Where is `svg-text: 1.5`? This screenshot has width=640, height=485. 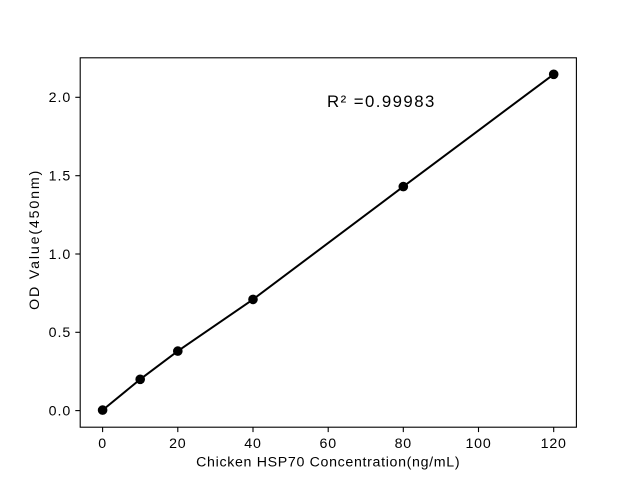
svg-text: 1.5 is located at coordinates (60, 177).